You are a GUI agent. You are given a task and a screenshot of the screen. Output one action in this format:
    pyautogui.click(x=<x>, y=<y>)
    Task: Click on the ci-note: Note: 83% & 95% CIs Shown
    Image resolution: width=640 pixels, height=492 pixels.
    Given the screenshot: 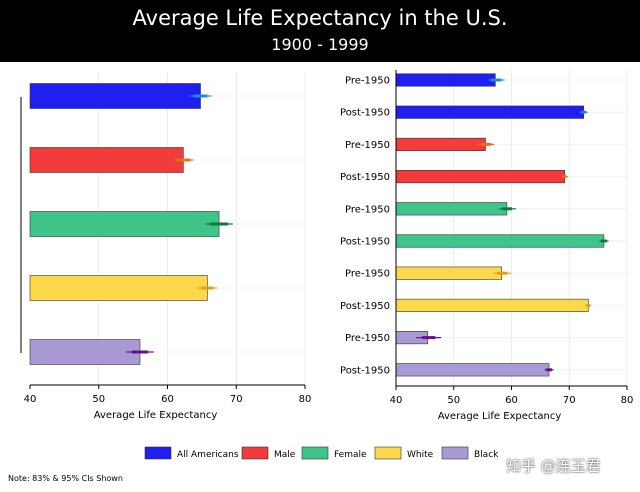 What is the action you would take?
    pyautogui.click(x=65, y=478)
    